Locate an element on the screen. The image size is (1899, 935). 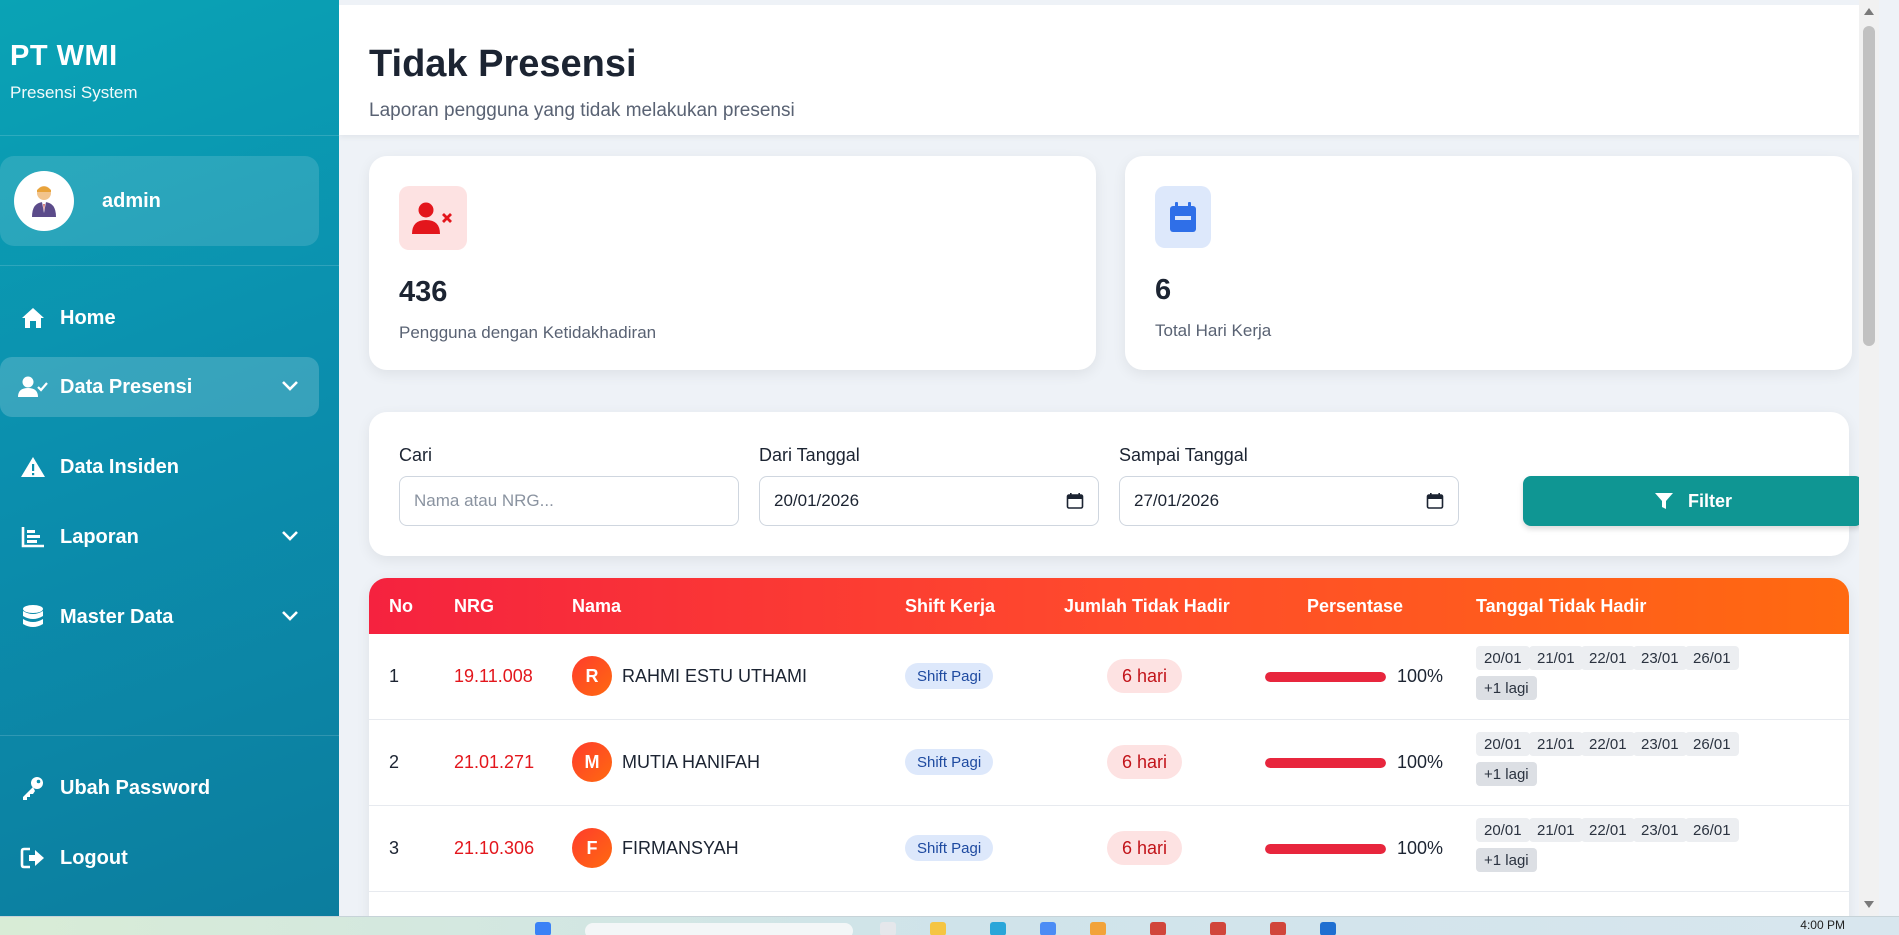
scroll-down-arrow is located at coordinates (1869, 904).